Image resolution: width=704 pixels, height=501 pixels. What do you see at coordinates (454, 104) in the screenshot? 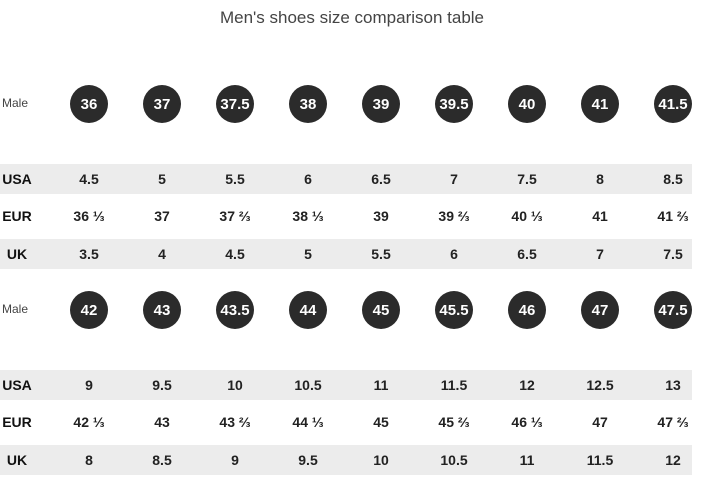
I see `size-circle: 39.5` at bounding box center [454, 104].